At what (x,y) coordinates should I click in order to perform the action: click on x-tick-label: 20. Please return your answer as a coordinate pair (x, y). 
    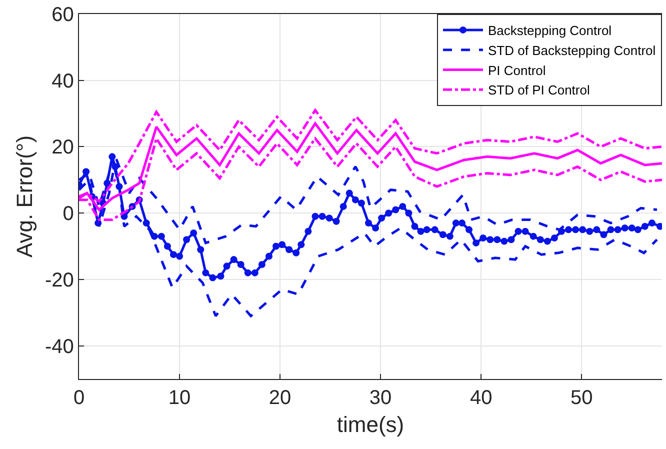
    Looking at the image, I should click on (280, 398).